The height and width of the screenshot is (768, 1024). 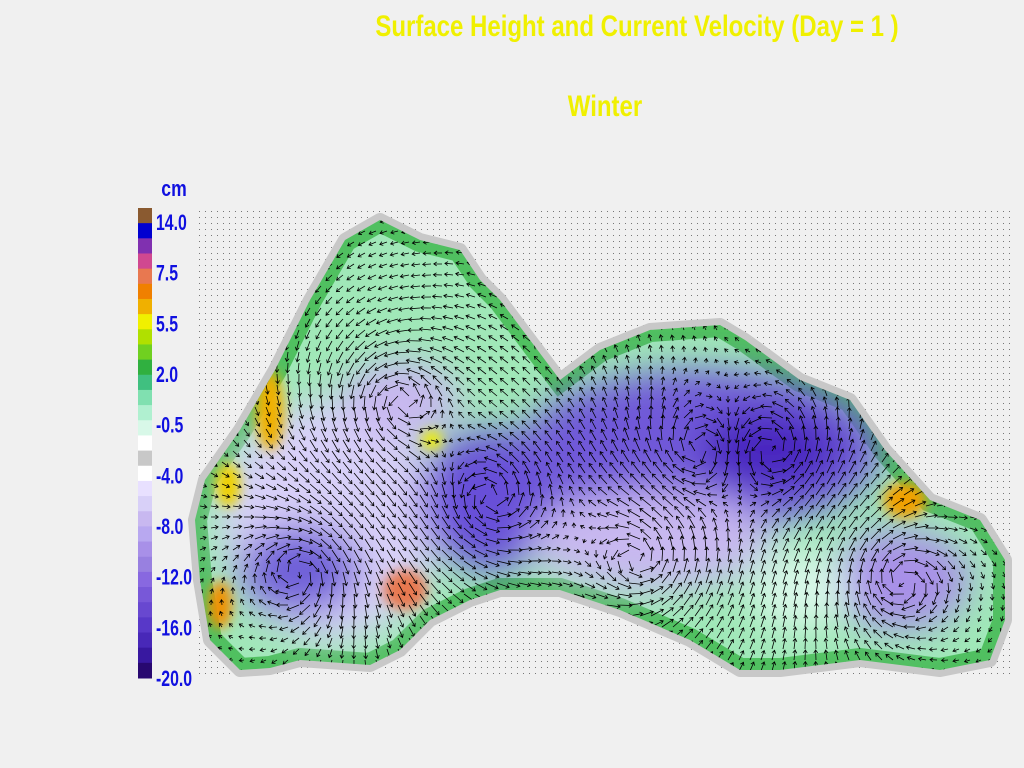 I want to click on colorbar-label: -12.0, so click(x=174, y=578).